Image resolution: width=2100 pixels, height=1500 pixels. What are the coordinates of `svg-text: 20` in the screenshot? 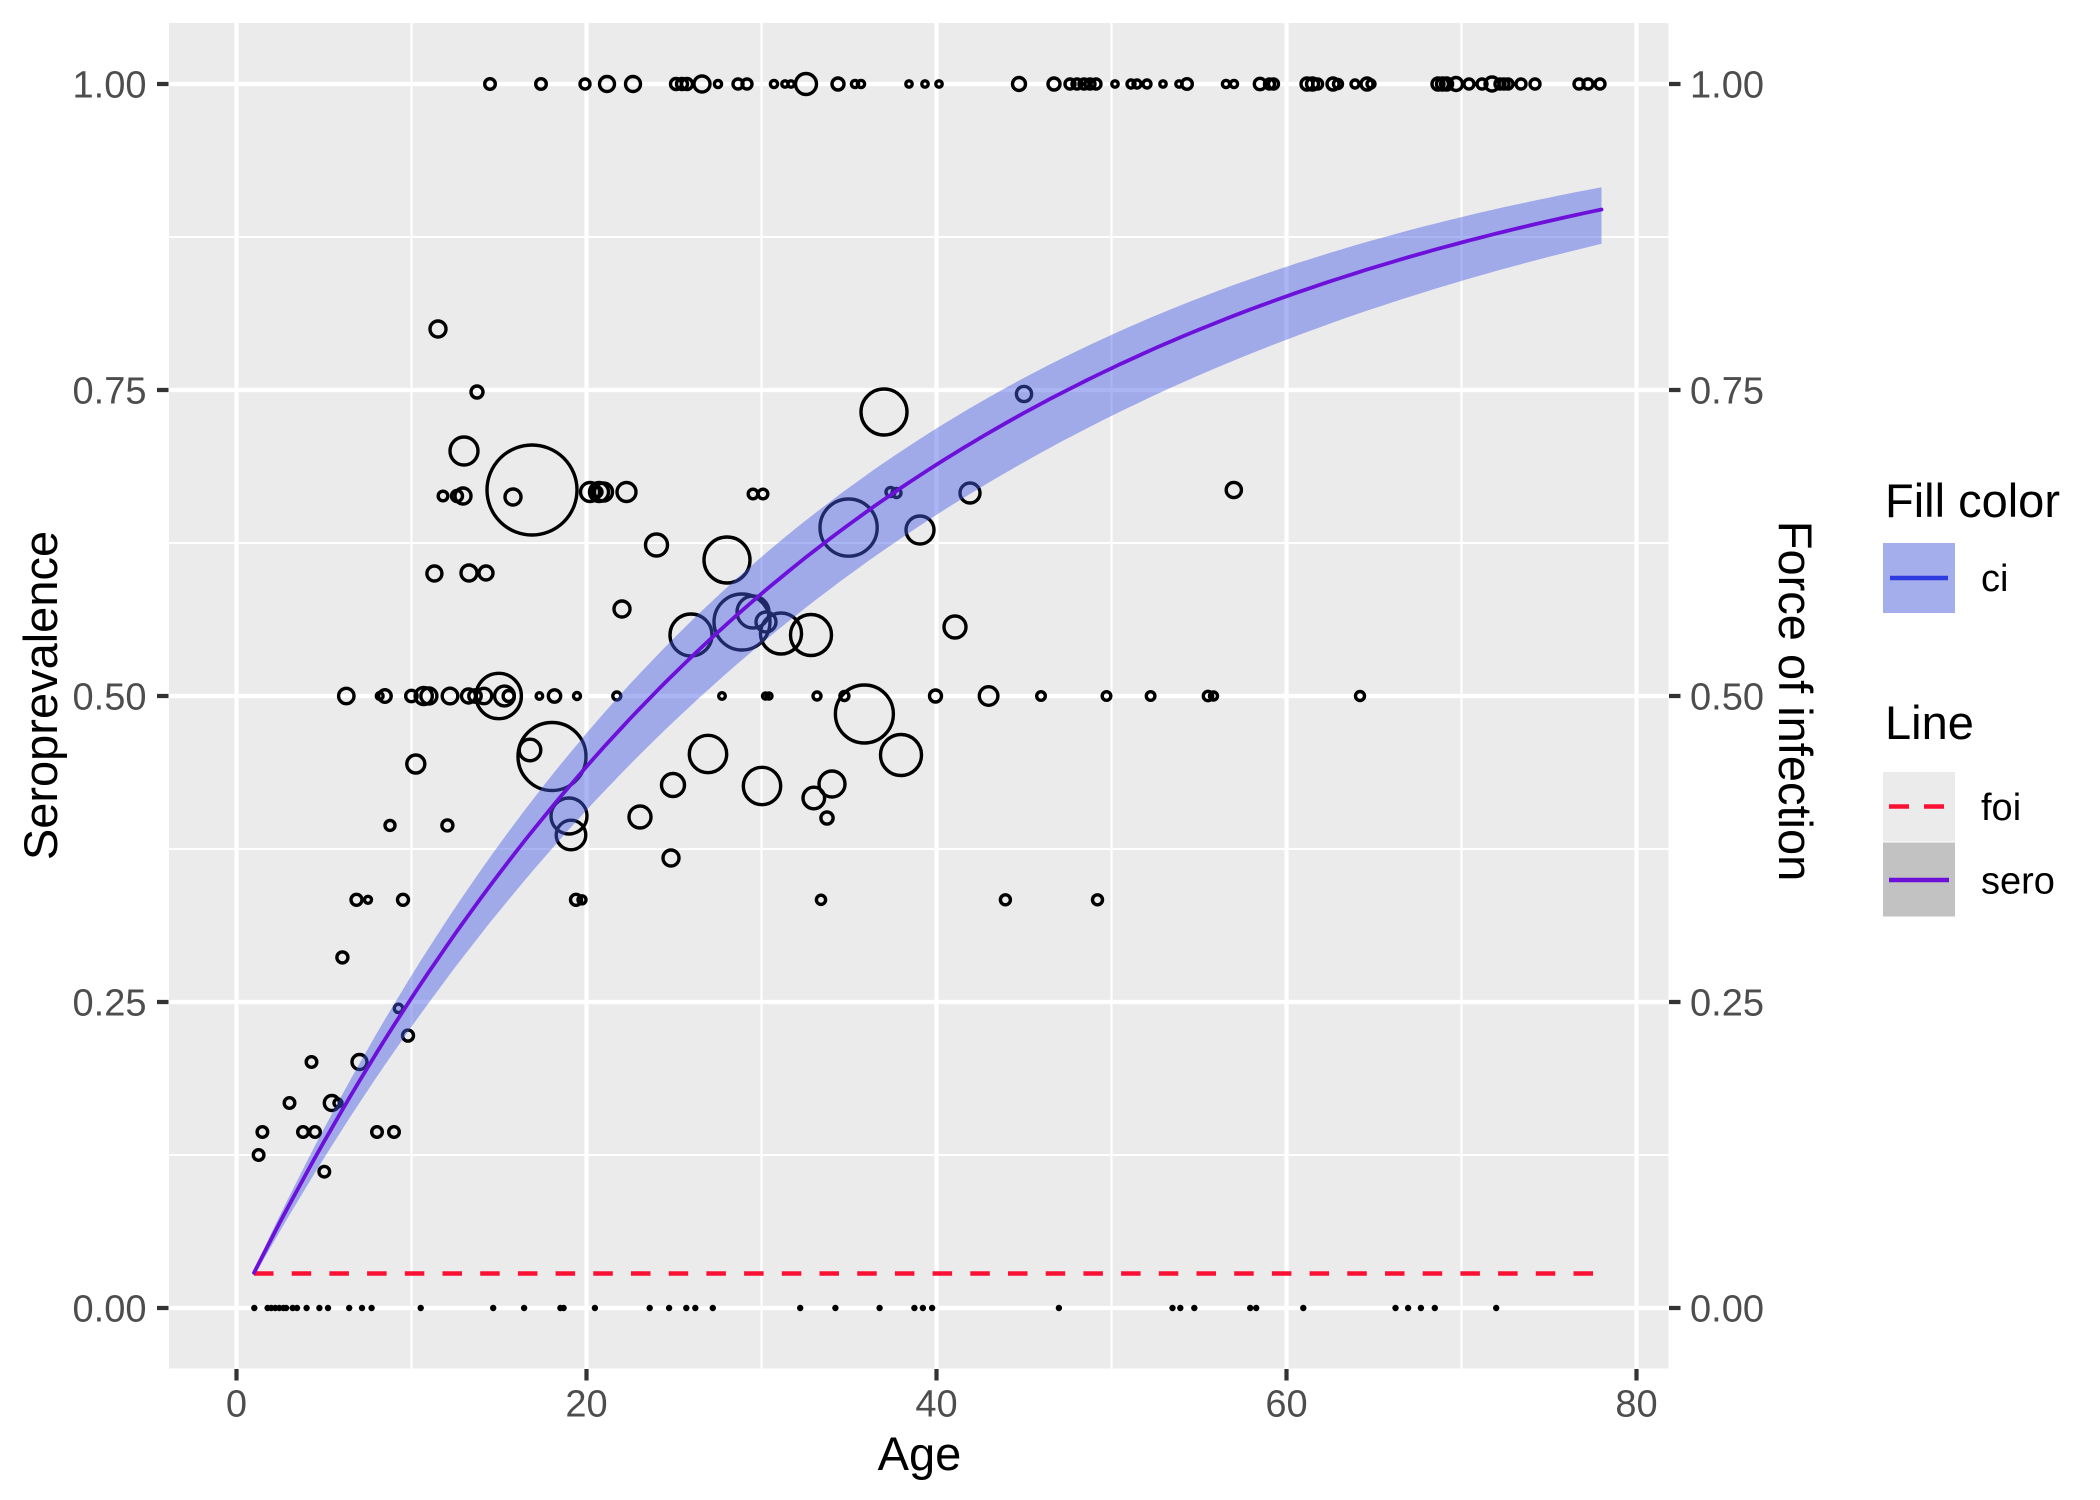 It's located at (586, 1405).